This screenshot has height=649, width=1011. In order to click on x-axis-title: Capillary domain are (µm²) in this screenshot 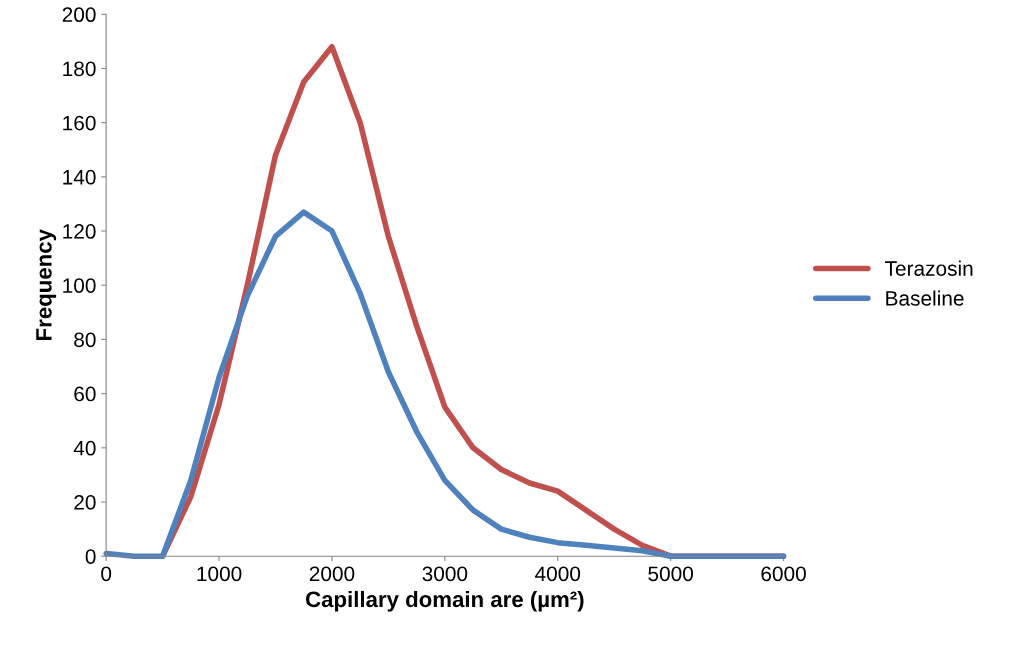, I will do `click(444, 601)`.